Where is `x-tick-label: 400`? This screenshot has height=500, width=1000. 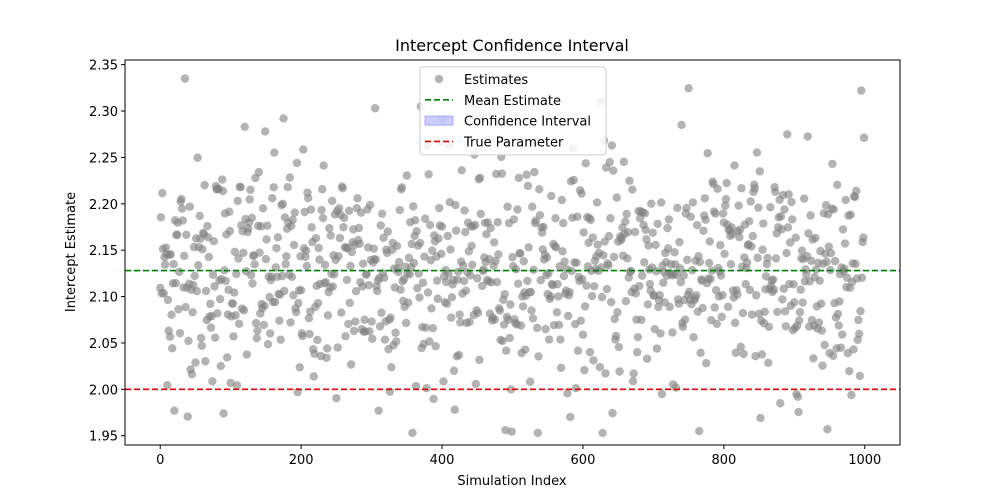 x-tick-label: 400 is located at coordinates (442, 460).